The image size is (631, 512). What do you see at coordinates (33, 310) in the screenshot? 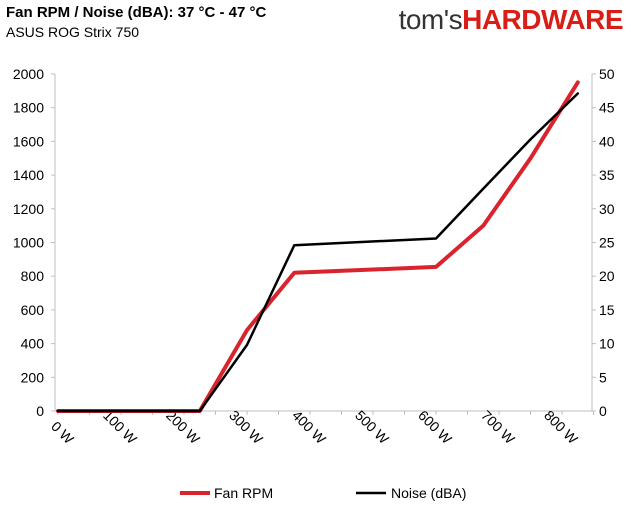
I see `y-left-tick-label: 600` at bounding box center [33, 310].